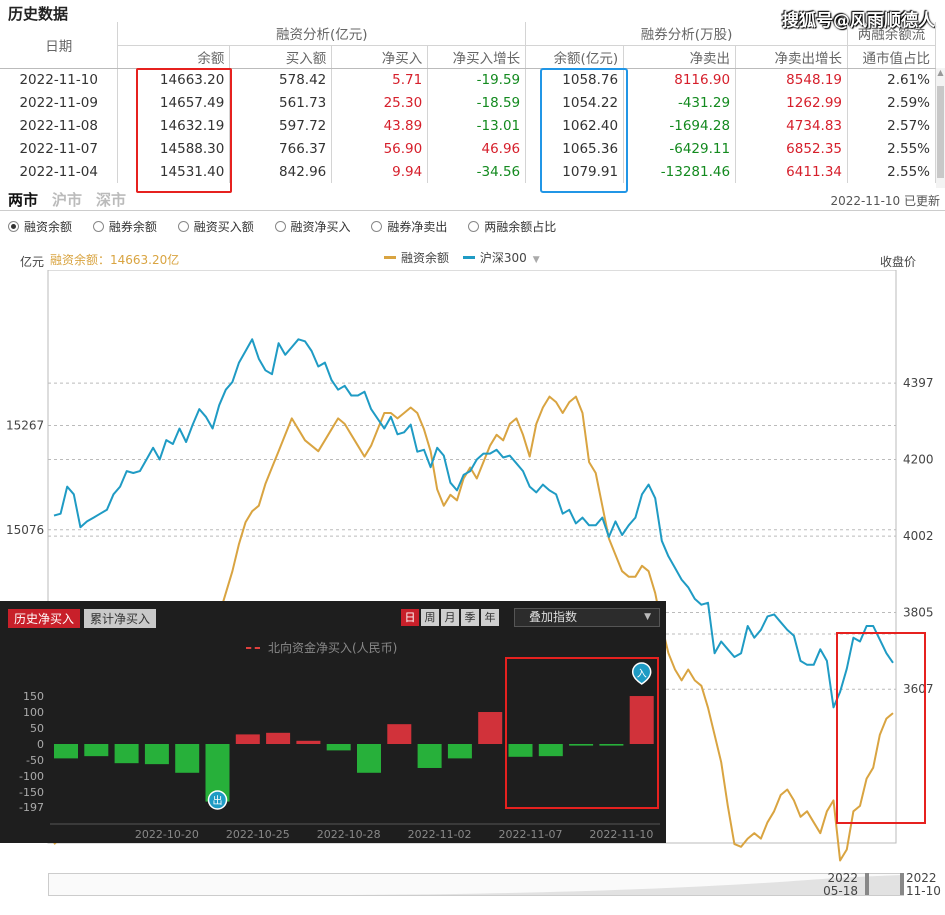 This screenshot has width=945, height=915. I want to click on cell-margin-net-change: -34.56, so click(477, 171).